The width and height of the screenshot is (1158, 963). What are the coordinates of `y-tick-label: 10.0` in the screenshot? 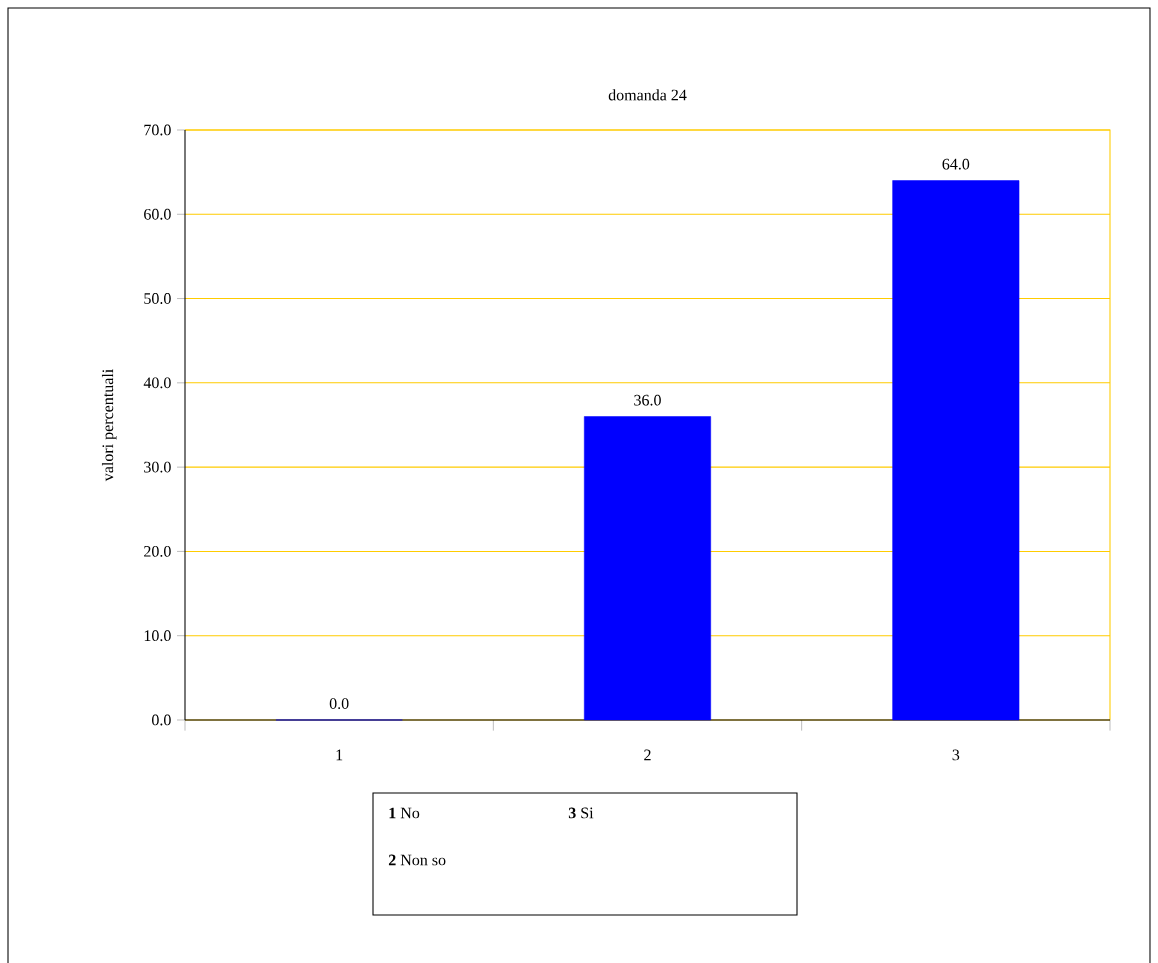 It's located at (157, 636).